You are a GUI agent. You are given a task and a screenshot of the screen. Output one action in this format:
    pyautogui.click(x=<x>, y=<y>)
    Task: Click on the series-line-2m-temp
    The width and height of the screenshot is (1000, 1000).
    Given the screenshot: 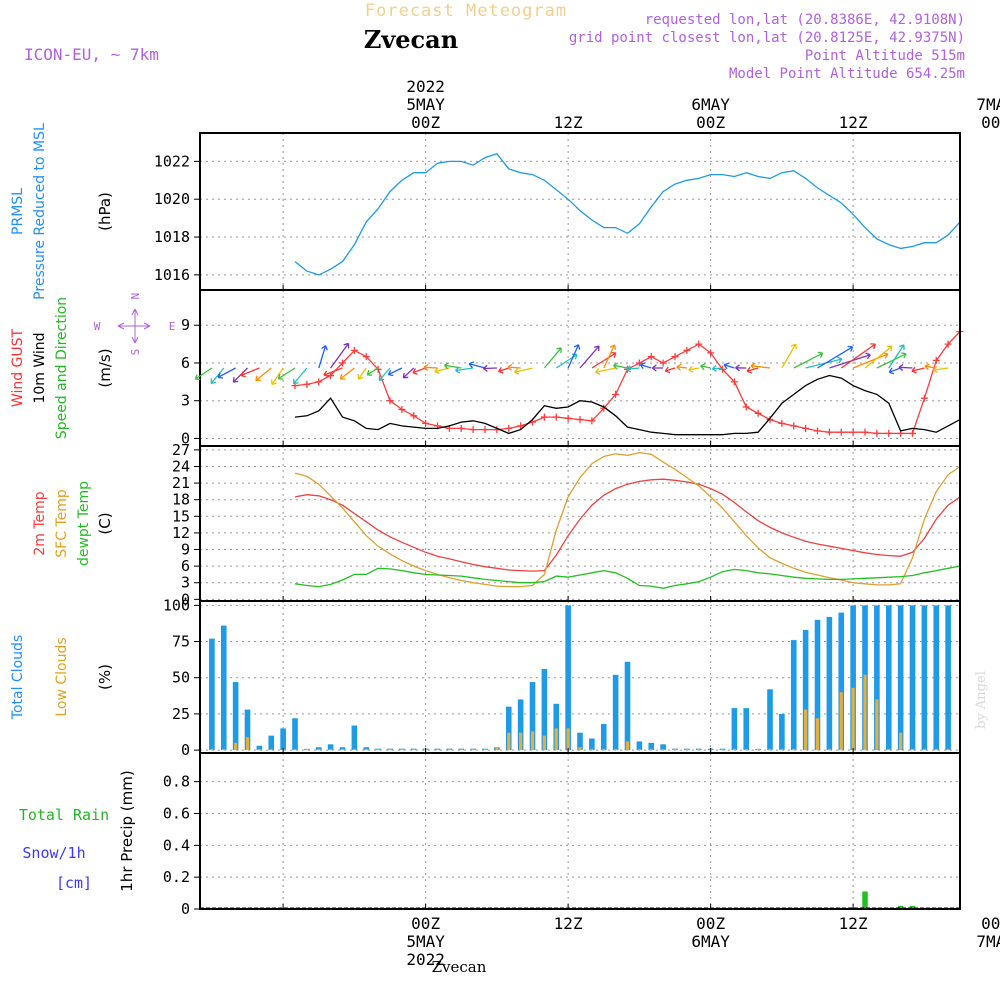 What is the action you would take?
    pyautogui.click(x=627, y=525)
    